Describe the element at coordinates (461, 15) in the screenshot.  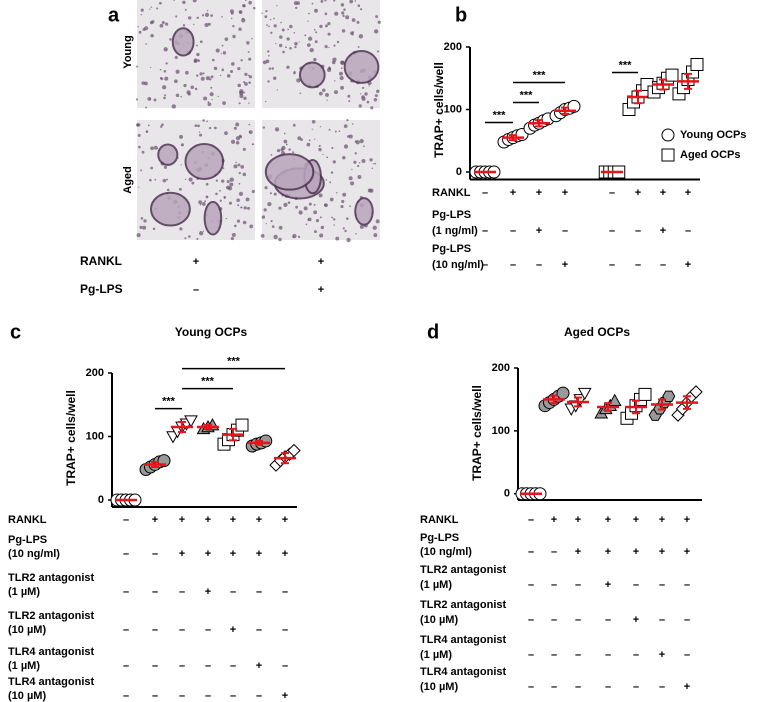
I see `panel-letter: b` at that location.